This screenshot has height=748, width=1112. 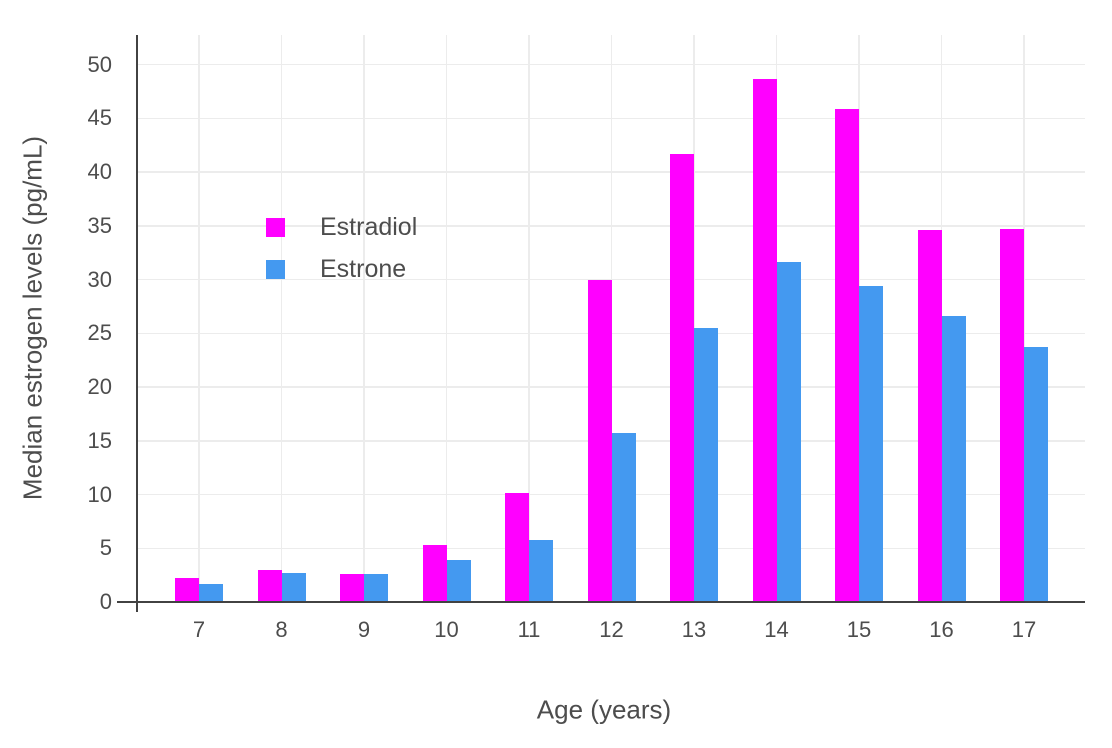 What do you see at coordinates (275, 227) in the screenshot?
I see `legend-swatch-estradiol` at bounding box center [275, 227].